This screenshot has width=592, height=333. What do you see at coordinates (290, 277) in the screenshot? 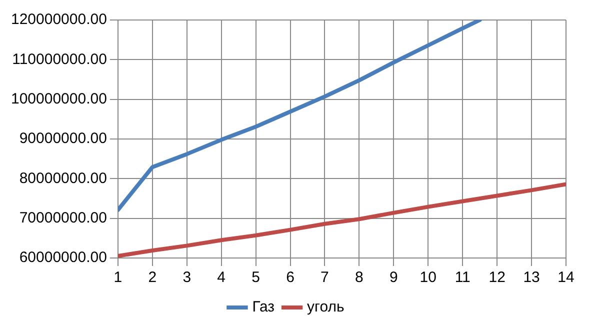
I see `x-tick-label: 6` at bounding box center [290, 277].